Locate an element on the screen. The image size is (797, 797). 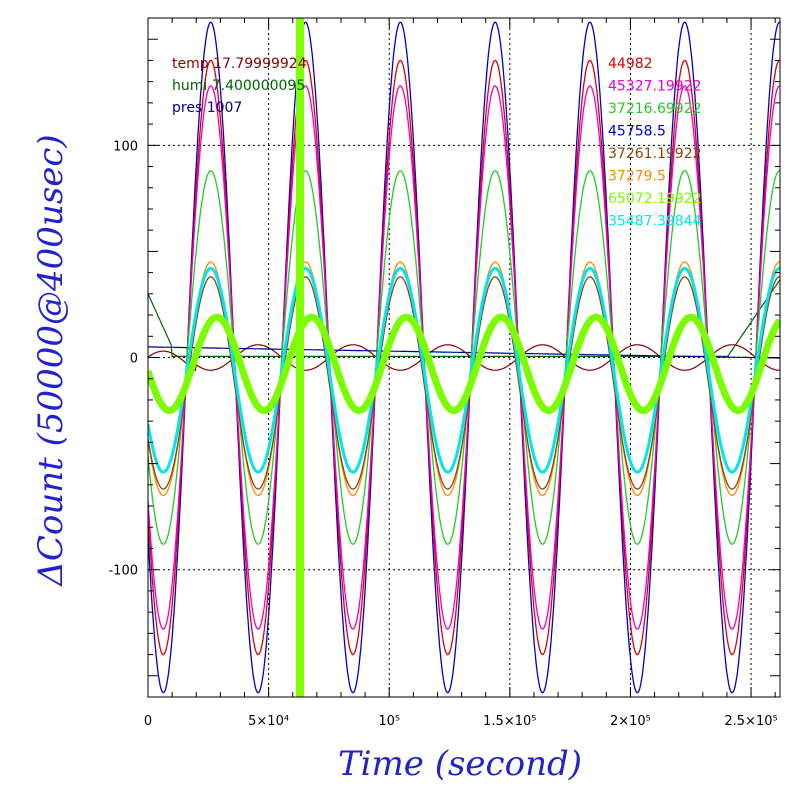
env-legend-entry: temp 17.79999924 is located at coordinates (239, 64).